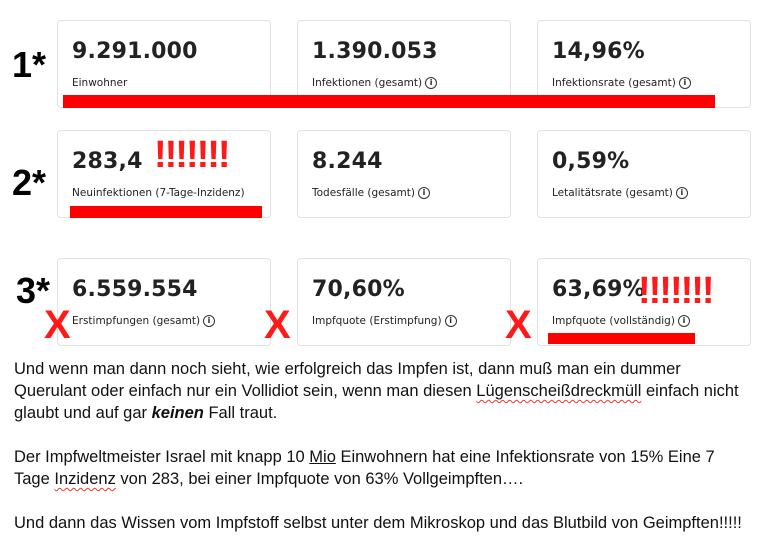  Describe the element at coordinates (371, 193) in the screenshot. I see `stat-label: Todesfälle (gesamt) i` at that location.